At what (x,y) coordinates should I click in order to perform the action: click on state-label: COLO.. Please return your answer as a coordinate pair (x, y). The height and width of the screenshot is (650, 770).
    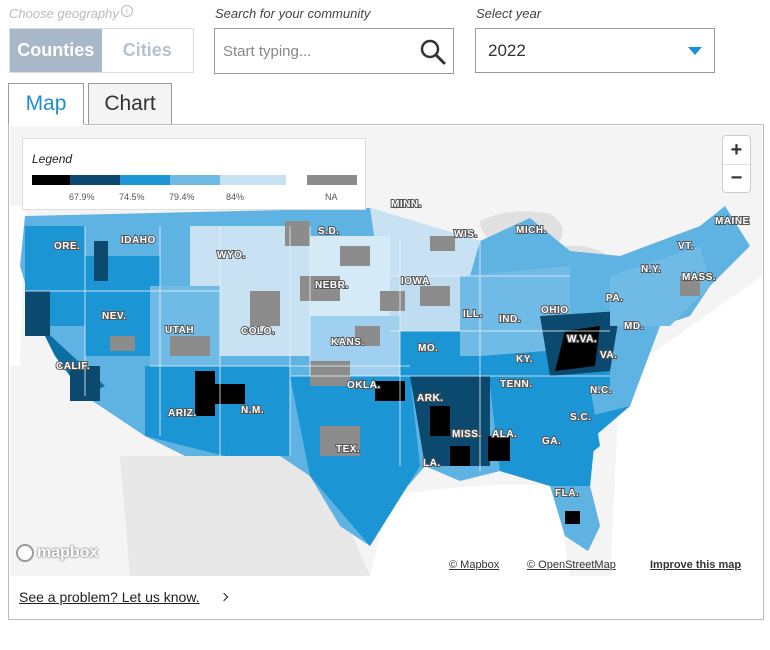
    Looking at the image, I should click on (258, 331).